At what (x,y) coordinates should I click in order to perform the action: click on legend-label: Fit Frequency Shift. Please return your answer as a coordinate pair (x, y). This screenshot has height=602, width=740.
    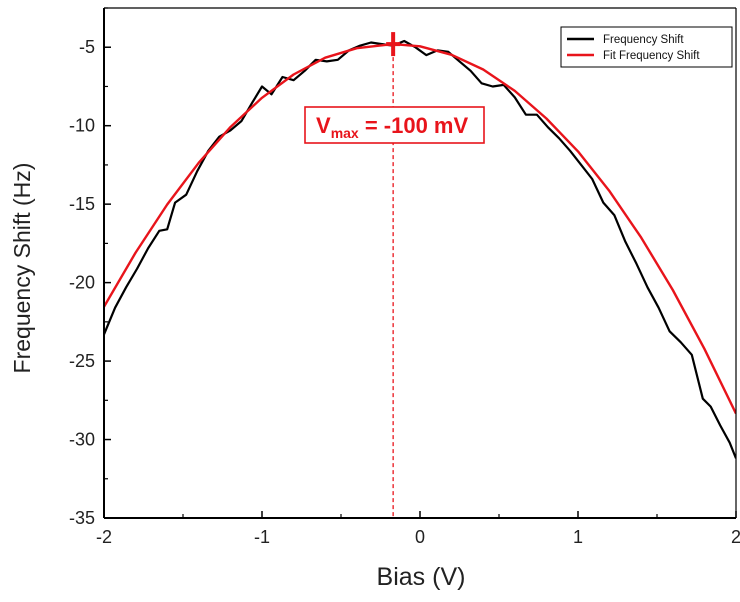
    Looking at the image, I should click on (651, 56).